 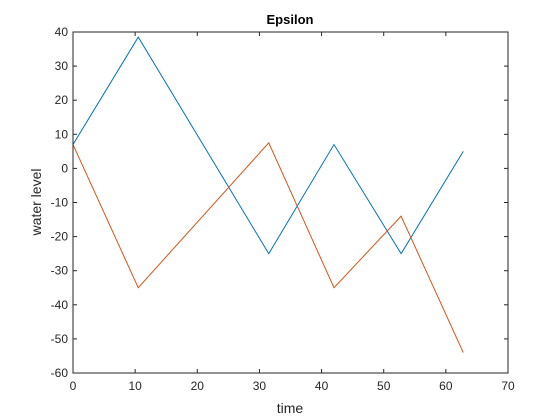 I want to click on x-axis-label: time, so click(x=290, y=408).